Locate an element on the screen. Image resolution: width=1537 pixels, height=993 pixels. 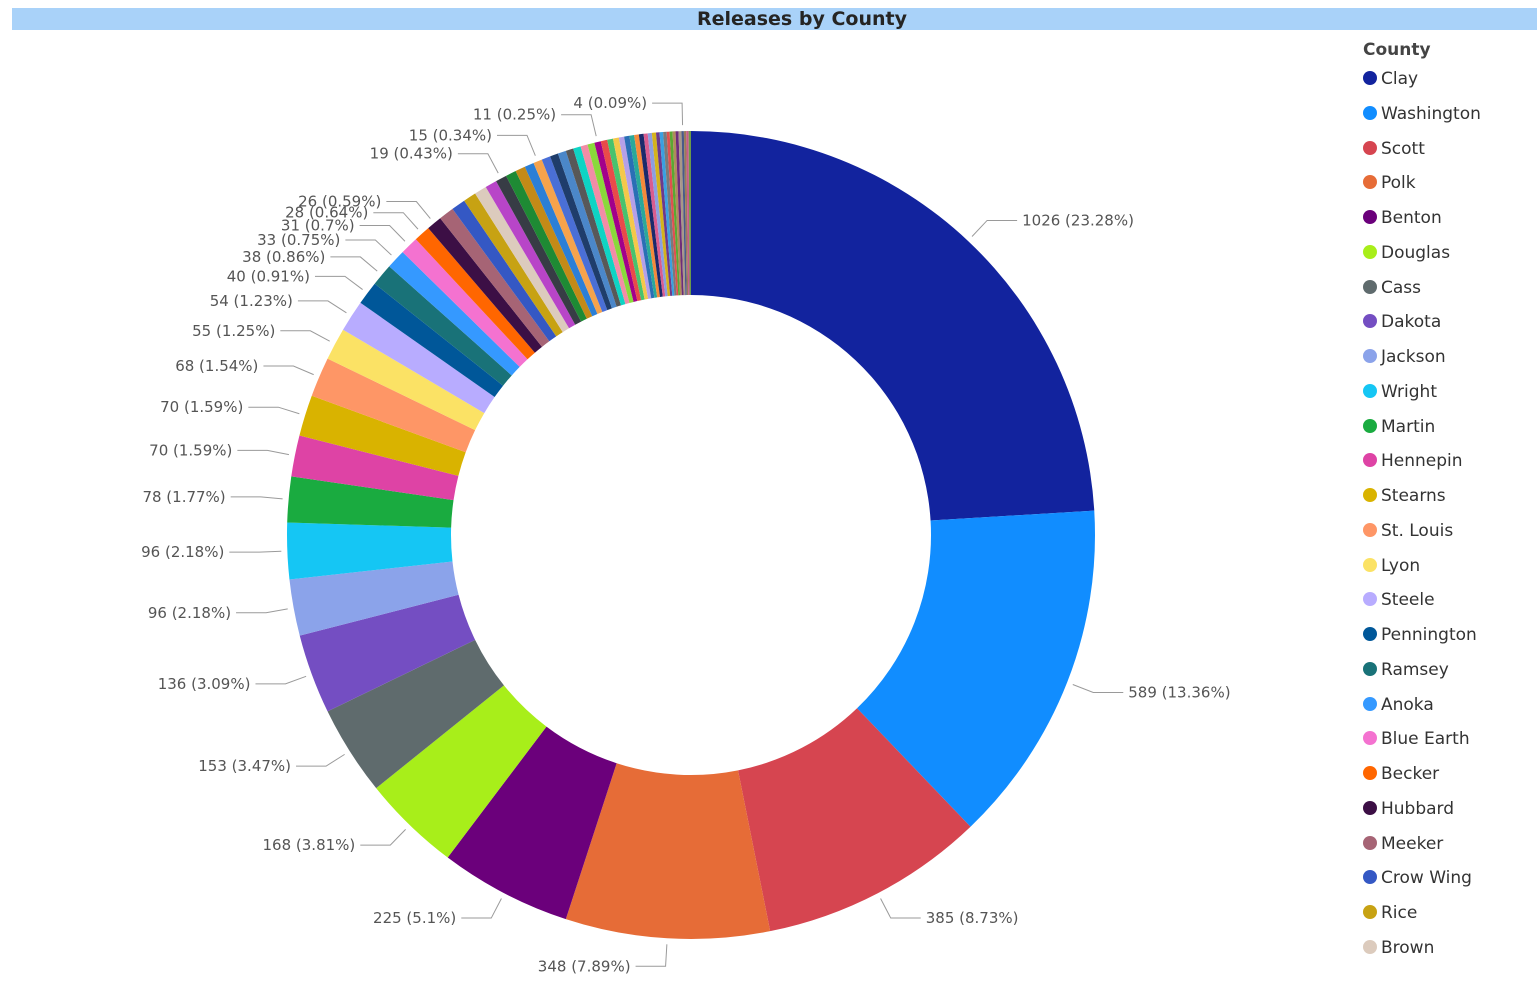
legend-item-stearns: Stearns is located at coordinates (1404, 496).